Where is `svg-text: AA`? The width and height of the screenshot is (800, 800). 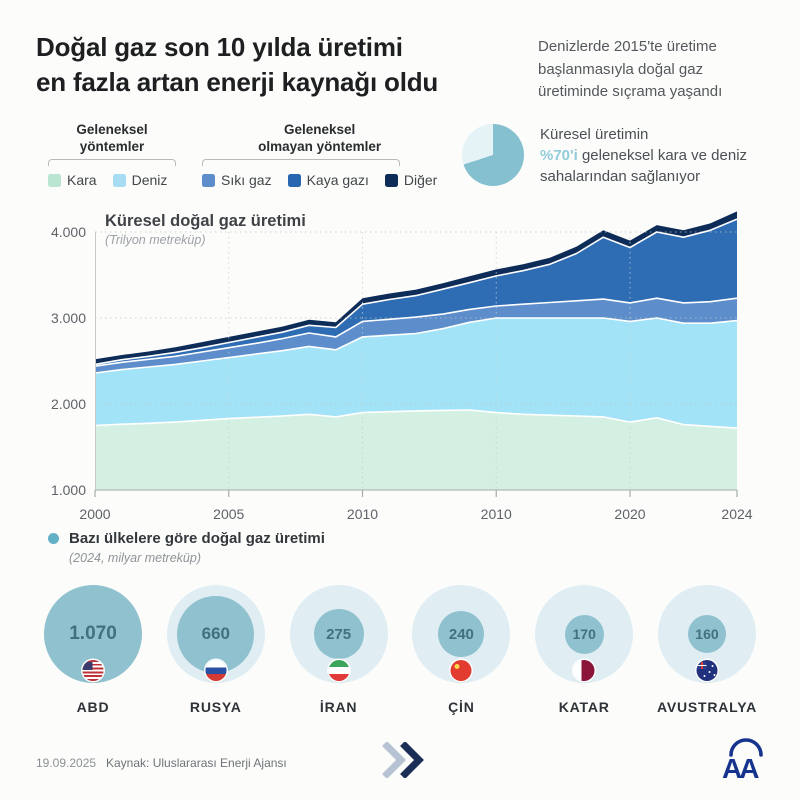
svg-text: AA is located at coordinates (740, 767).